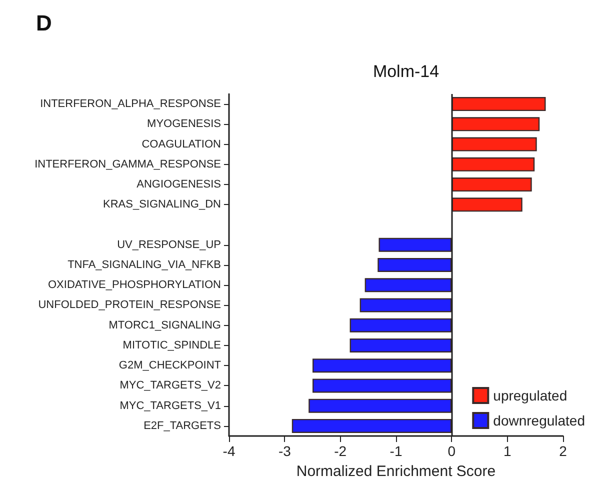  Describe the element at coordinates (169, 244) in the screenshot. I see `y-tick-label: UV_RESPONSE_UP` at that location.